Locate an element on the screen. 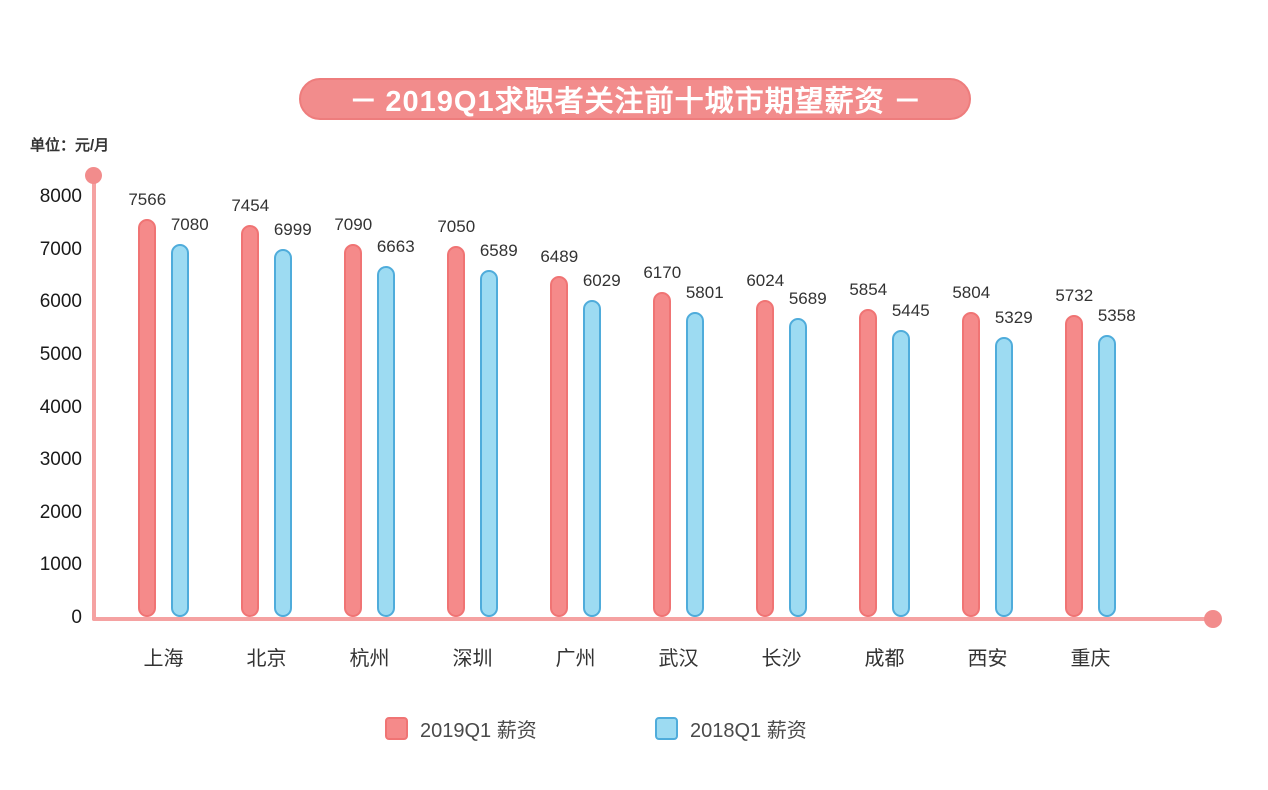  bar-2018q1-长沙 is located at coordinates (797, 467).